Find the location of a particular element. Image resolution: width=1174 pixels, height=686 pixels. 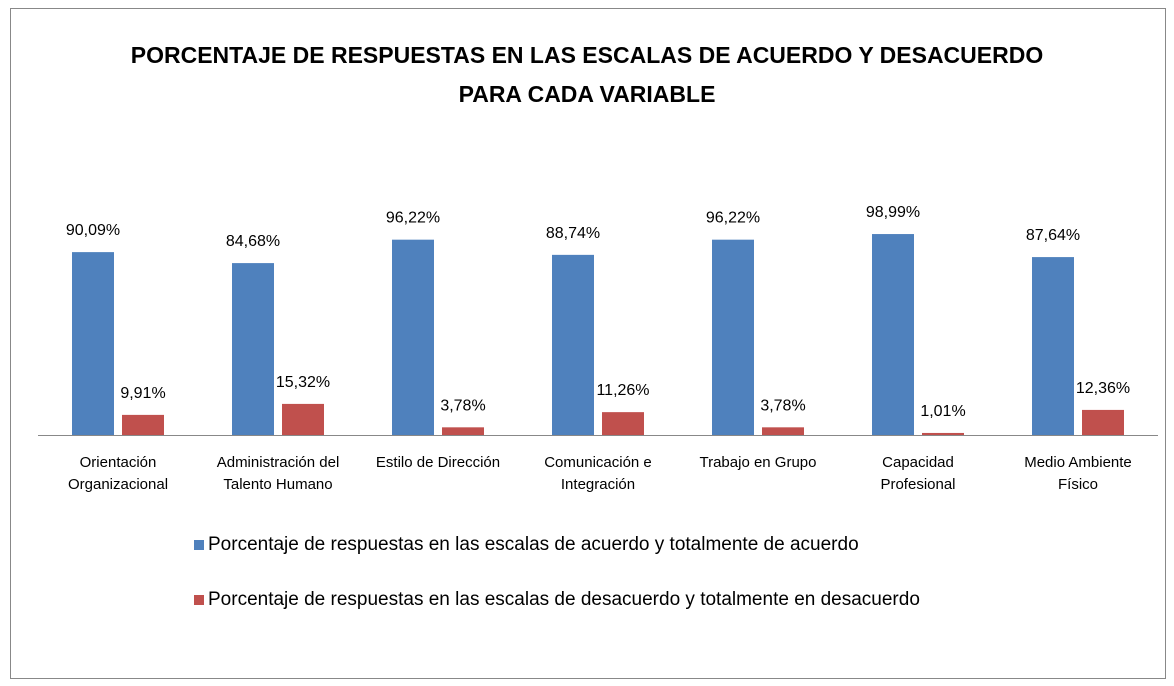

data-label: 9,91% is located at coordinates (142, 393).